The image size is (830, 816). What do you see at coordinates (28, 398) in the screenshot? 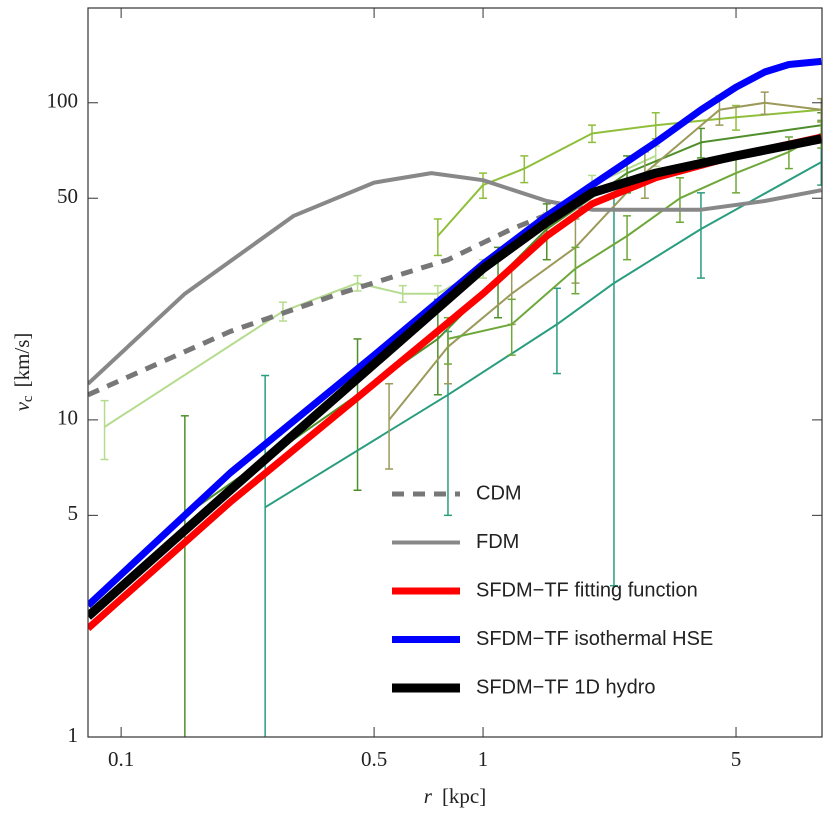
I see `y-label-subscript: c` at bounding box center [28, 398].